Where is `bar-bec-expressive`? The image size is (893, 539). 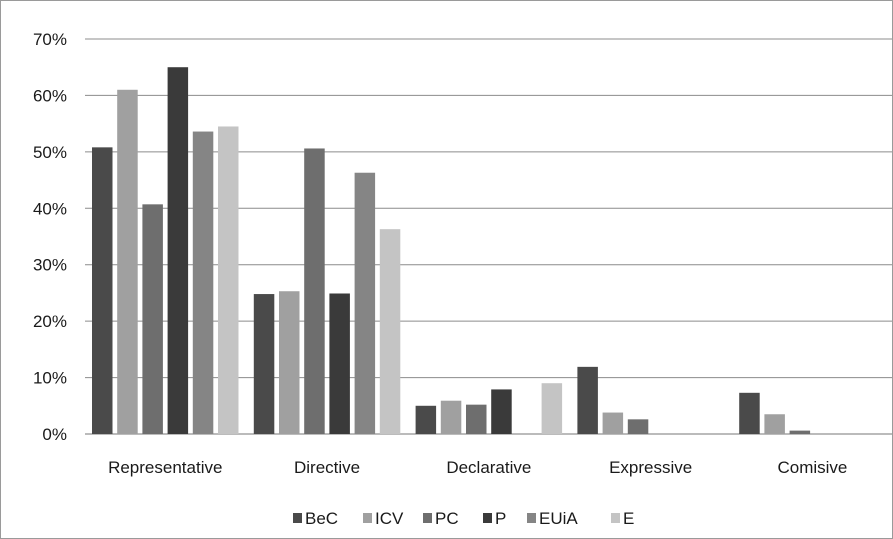 bar-bec-expressive is located at coordinates (587, 400).